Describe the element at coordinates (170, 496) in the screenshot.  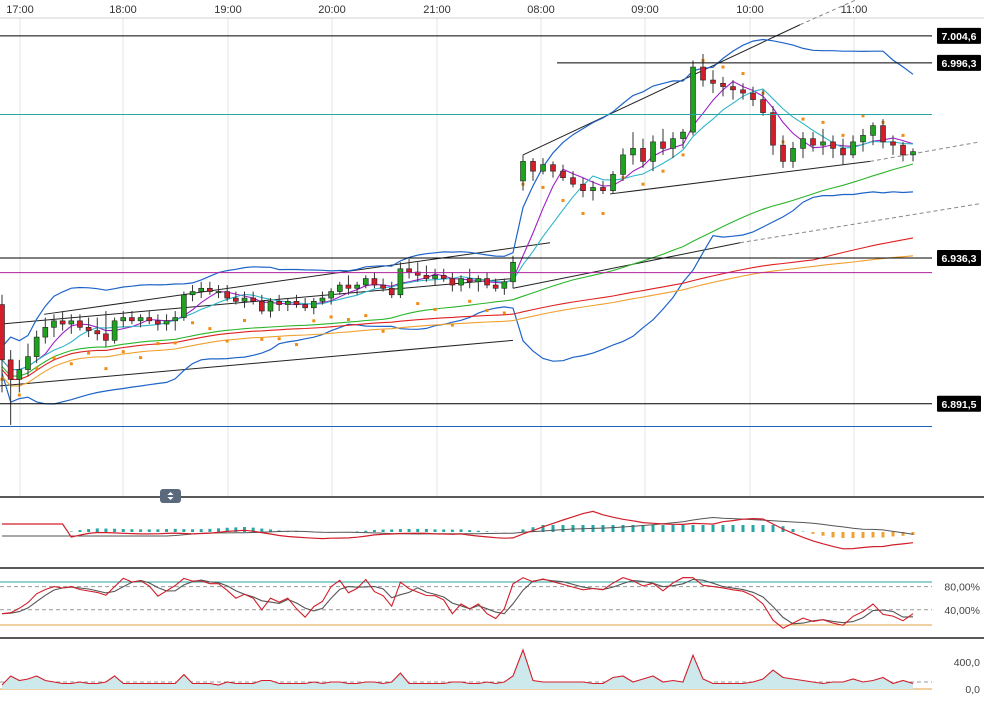
I see `pane-resize-handle` at that location.